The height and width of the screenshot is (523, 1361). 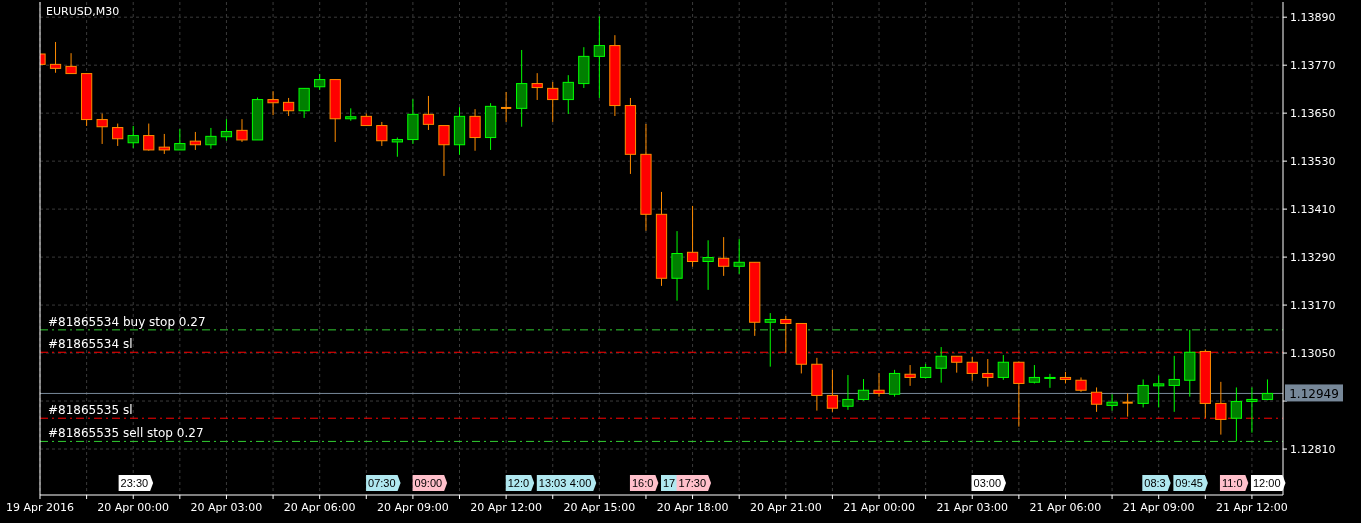 I want to click on ref-line-label: #81865534 buy stop 0.27, so click(x=127, y=321).